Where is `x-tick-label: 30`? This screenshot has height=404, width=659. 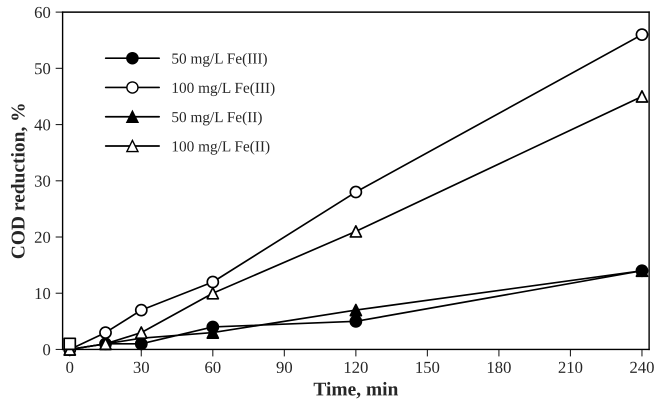
x-tick-label: 30 is located at coordinates (141, 367).